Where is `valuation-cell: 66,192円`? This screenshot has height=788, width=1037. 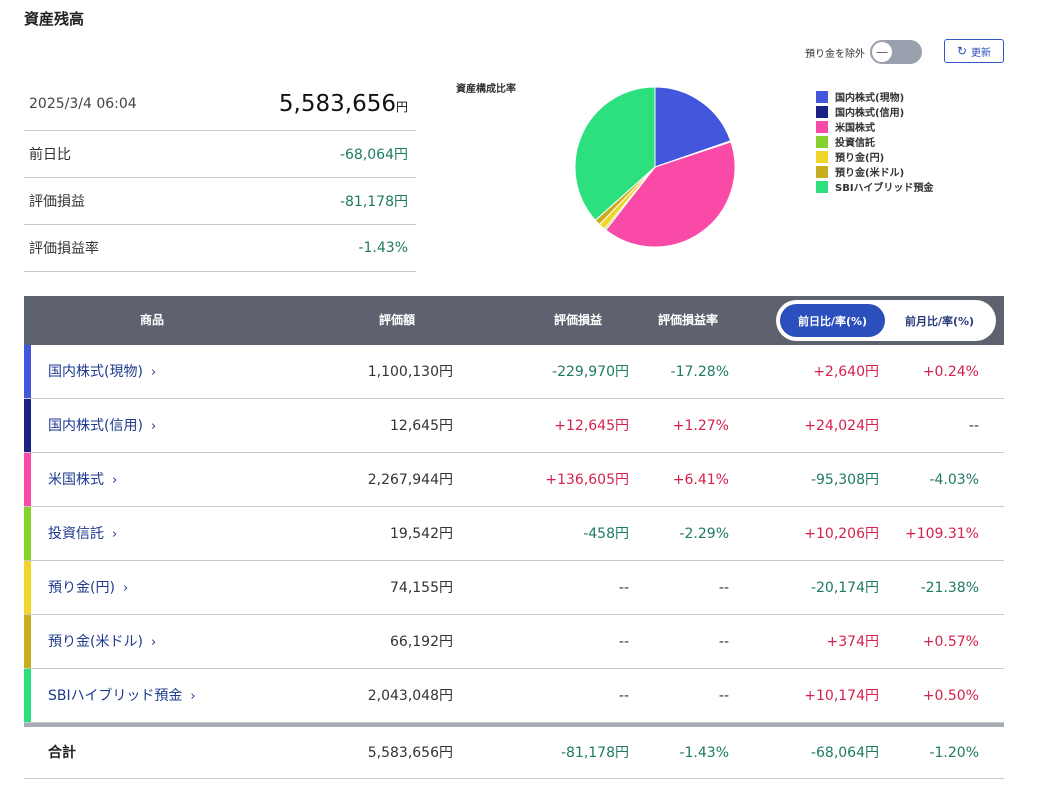
valuation-cell: 66,192円 is located at coordinates (421, 642).